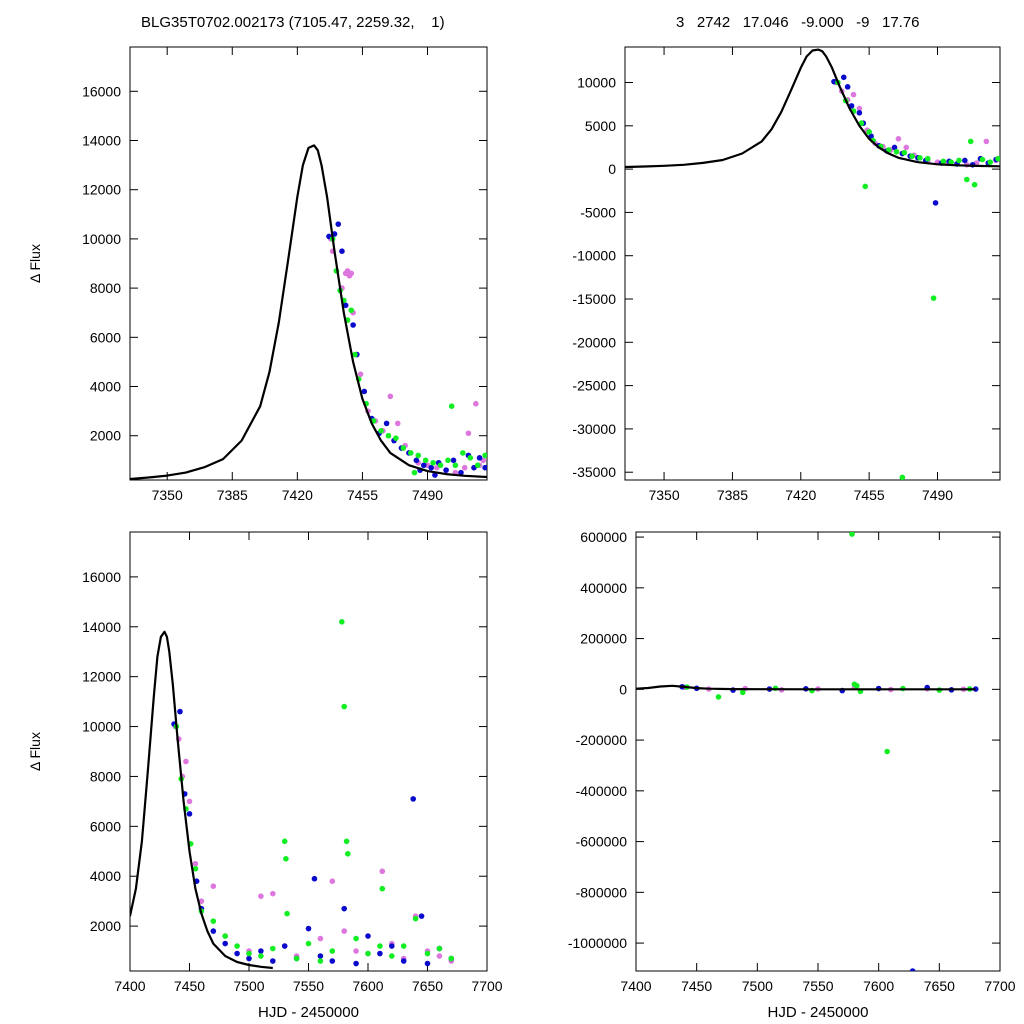 The height and width of the screenshot is (1024, 1024). Describe the element at coordinates (603, 639) in the screenshot. I see `y-tick-label: 200000` at that location.